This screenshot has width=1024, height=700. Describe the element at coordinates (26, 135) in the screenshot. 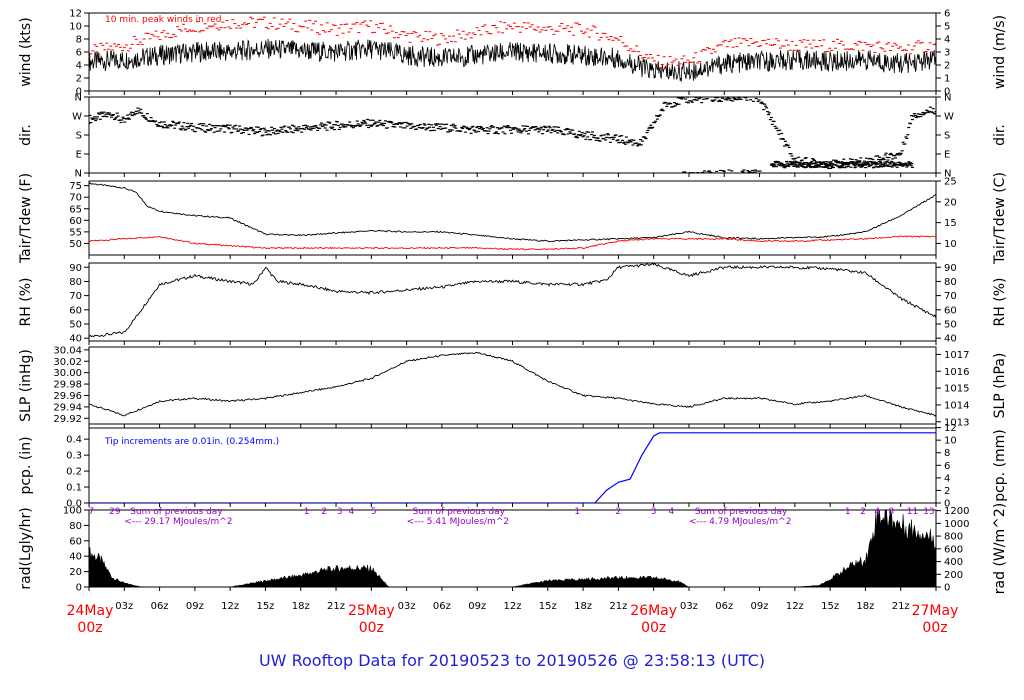

I see `y-axis-label-left: dir.` at that location.